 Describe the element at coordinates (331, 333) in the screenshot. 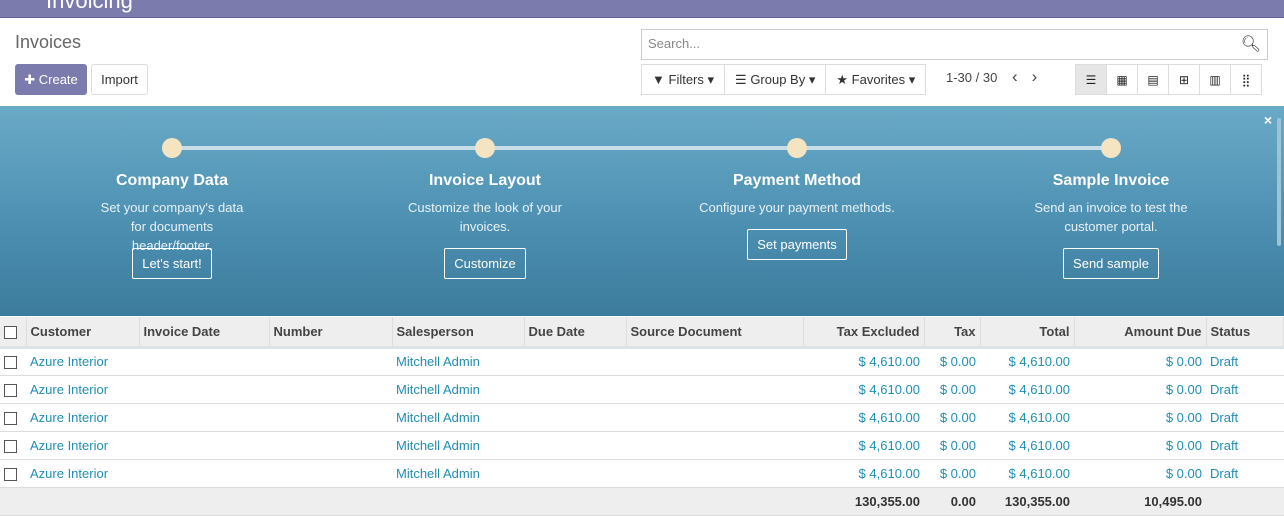

I see `col-number: Number` at that location.